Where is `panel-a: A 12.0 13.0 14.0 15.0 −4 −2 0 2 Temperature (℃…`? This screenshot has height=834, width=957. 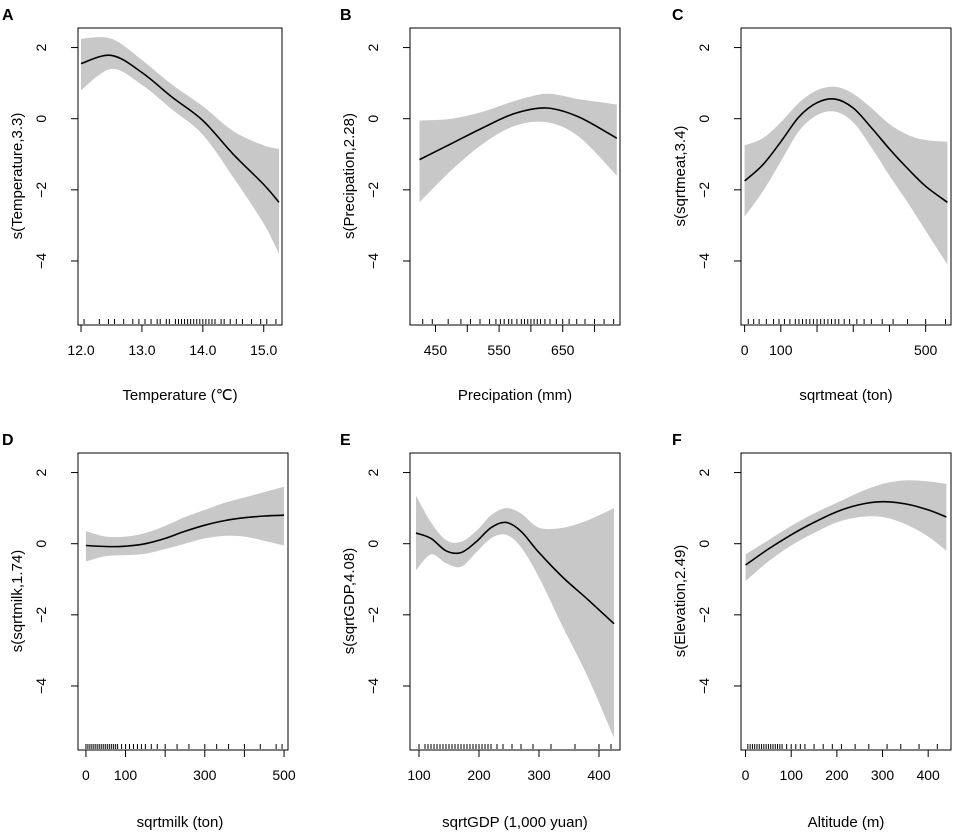 panel-a: A 12.0 13.0 14.0 15.0 −4 −2 0 2 Temperature (℃… is located at coordinates (142, 205).